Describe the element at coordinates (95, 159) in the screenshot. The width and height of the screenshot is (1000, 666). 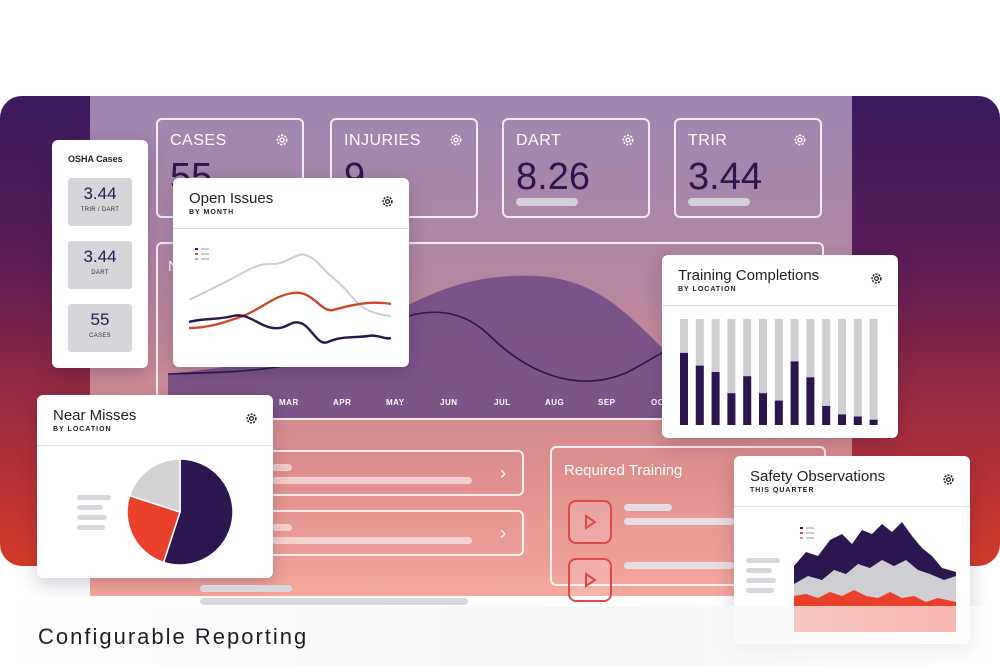
I see `osha-cases-title: OSHA Cases` at that location.